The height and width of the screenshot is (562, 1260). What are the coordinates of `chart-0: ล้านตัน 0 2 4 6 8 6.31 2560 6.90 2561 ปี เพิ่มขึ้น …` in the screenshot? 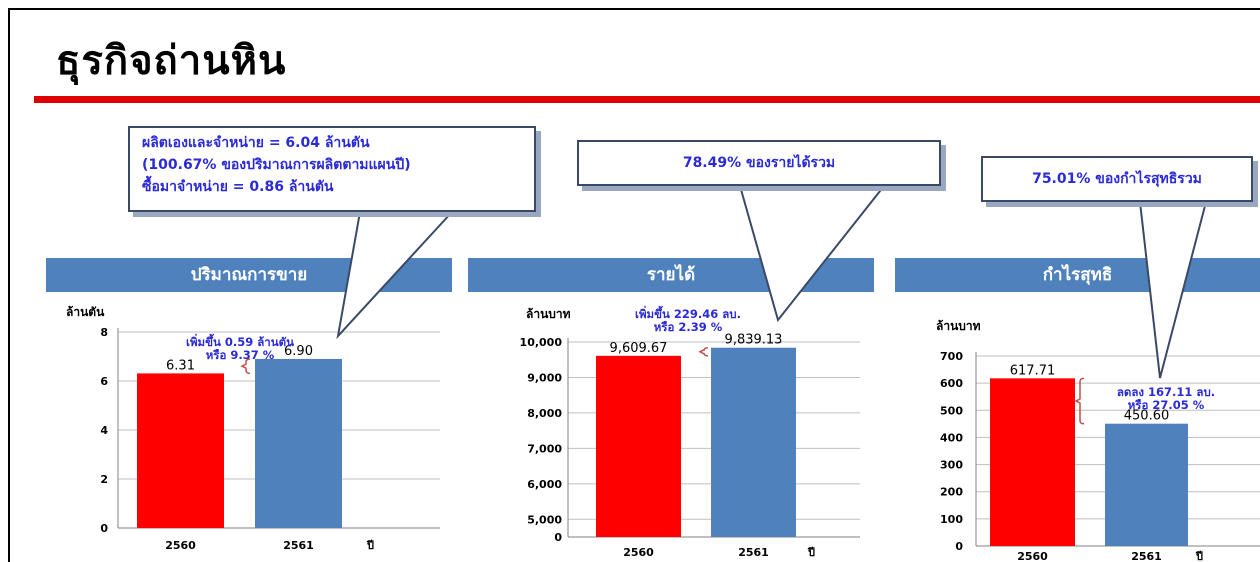 It's located at (253, 428).